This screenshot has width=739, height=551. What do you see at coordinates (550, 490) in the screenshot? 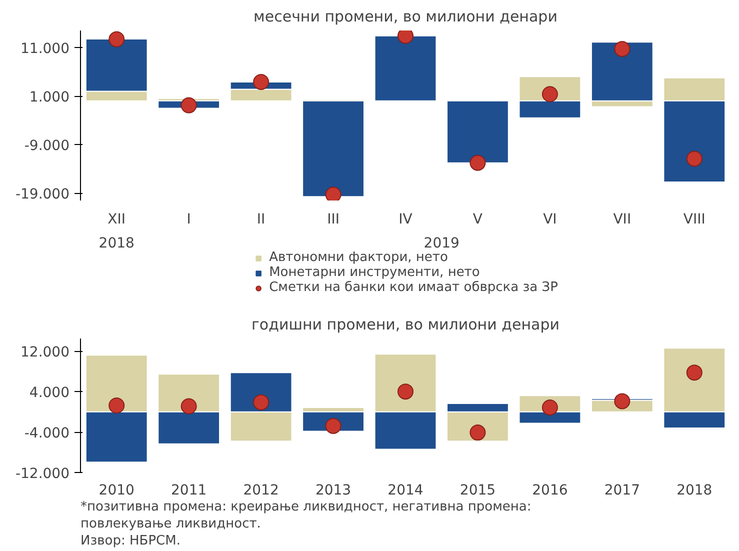
I see `x-tick-label: 2016` at bounding box center [550, 490].